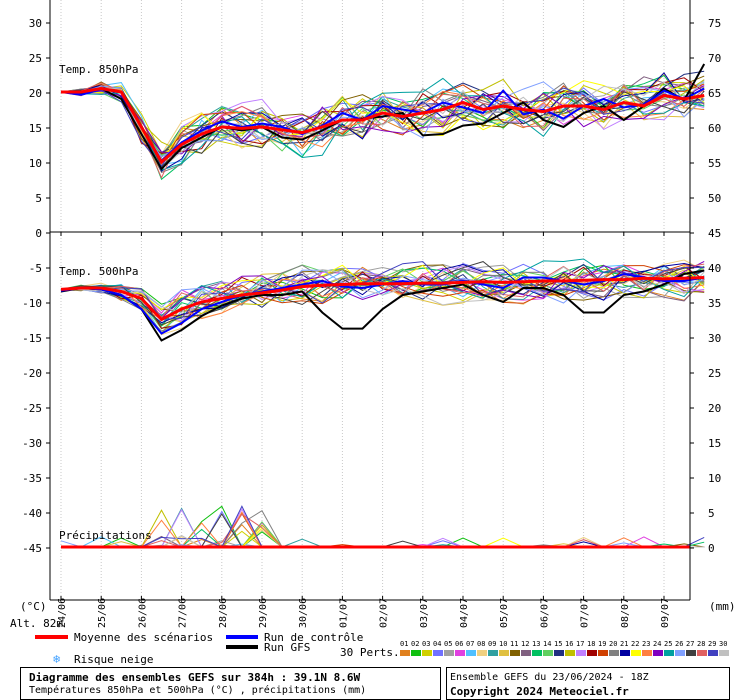  What do you see at coordinates (32, 303) in the screenshot?
I see `left-tick-label: -10` at bounding box center [32, 303].